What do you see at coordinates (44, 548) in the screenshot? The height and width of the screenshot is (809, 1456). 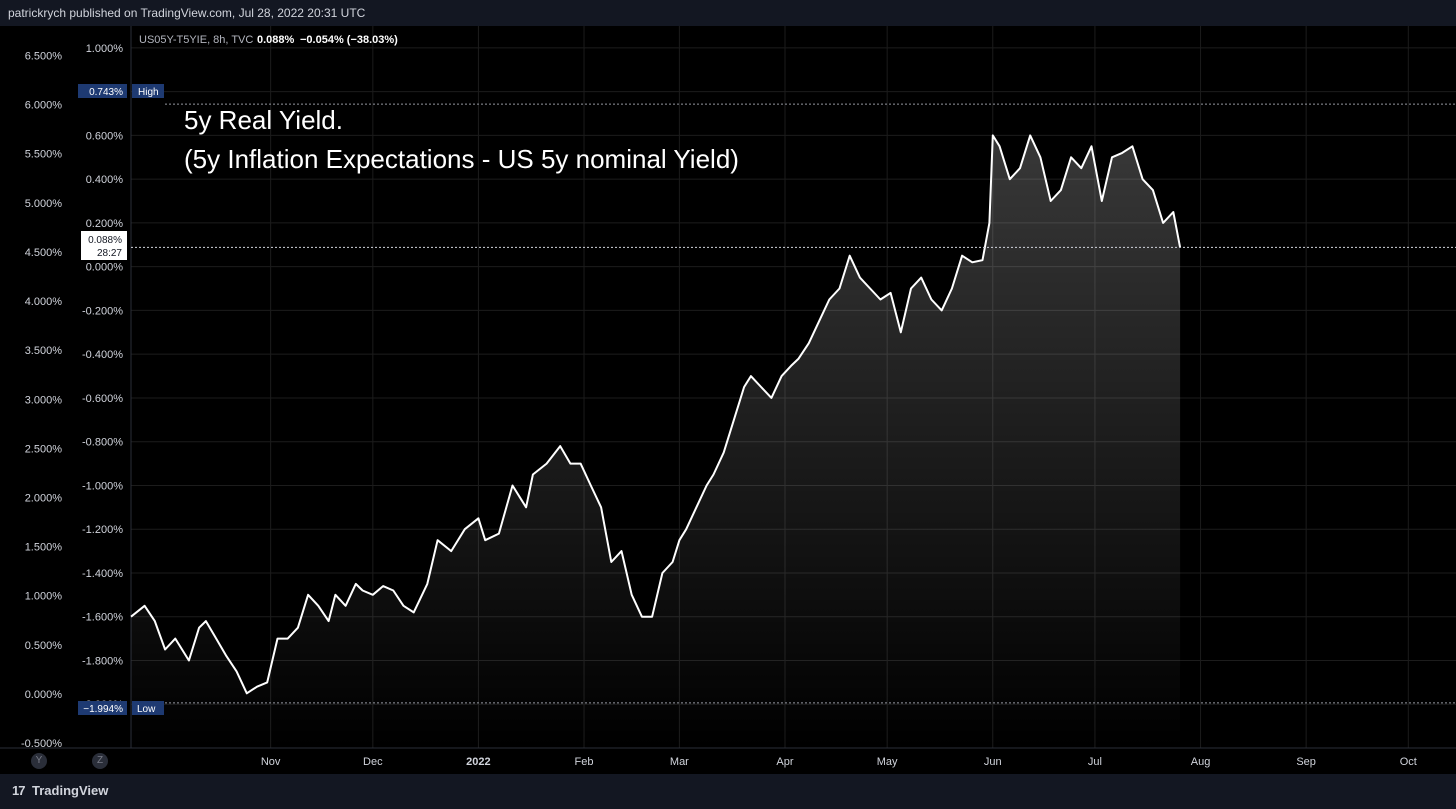 I see `left-axis-tick-label: 1.500%` at bounding box center [44, 548].